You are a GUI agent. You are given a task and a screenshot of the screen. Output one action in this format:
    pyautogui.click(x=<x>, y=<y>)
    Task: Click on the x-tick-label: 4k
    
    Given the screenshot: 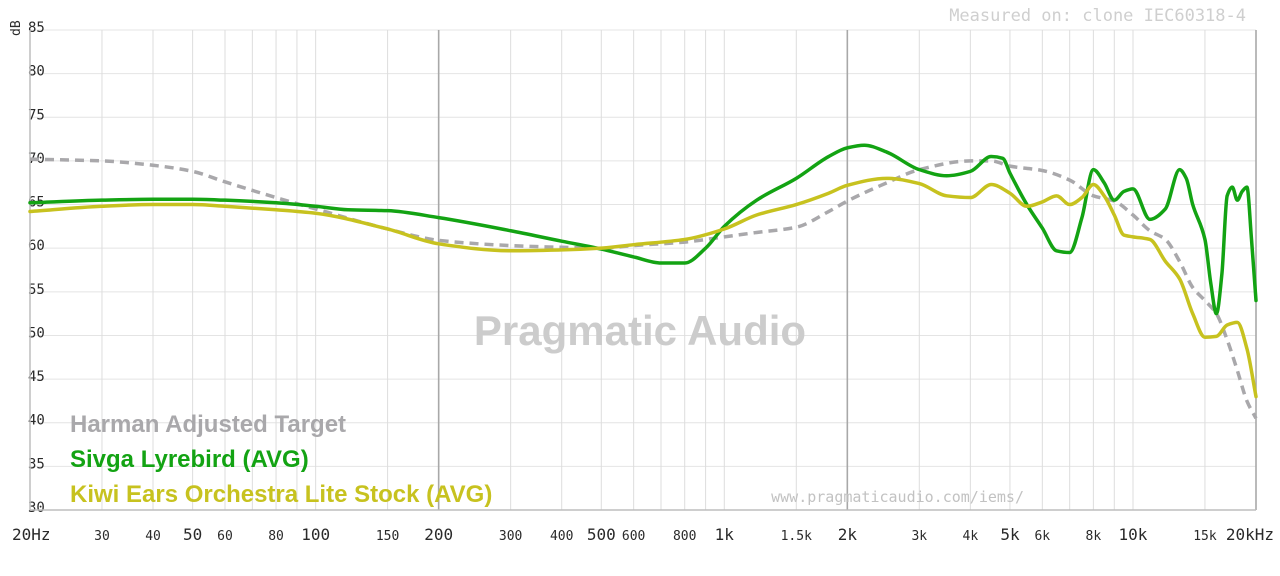 What is the action you would take?
    pyautogui.click(x=971, y=536)
    